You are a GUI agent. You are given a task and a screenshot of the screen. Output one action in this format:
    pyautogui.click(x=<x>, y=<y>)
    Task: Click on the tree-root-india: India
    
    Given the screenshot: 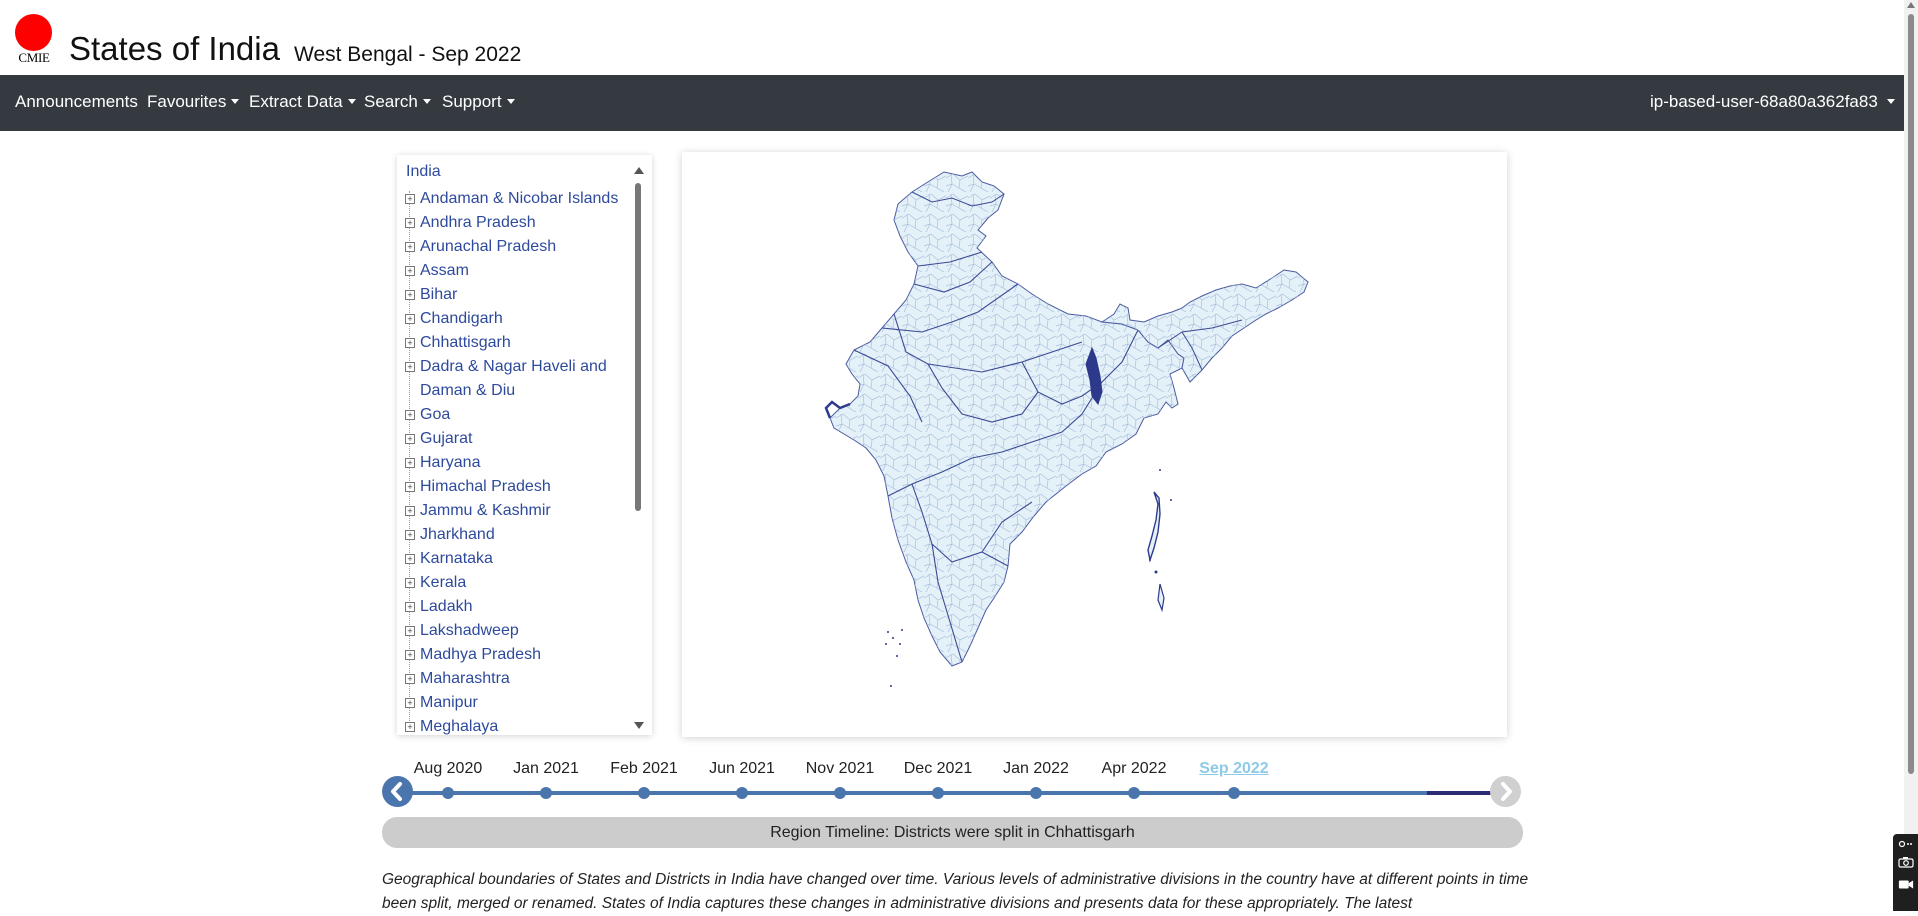 What is the action you would take?
    pyautogui.click(x=423, y=171)
    